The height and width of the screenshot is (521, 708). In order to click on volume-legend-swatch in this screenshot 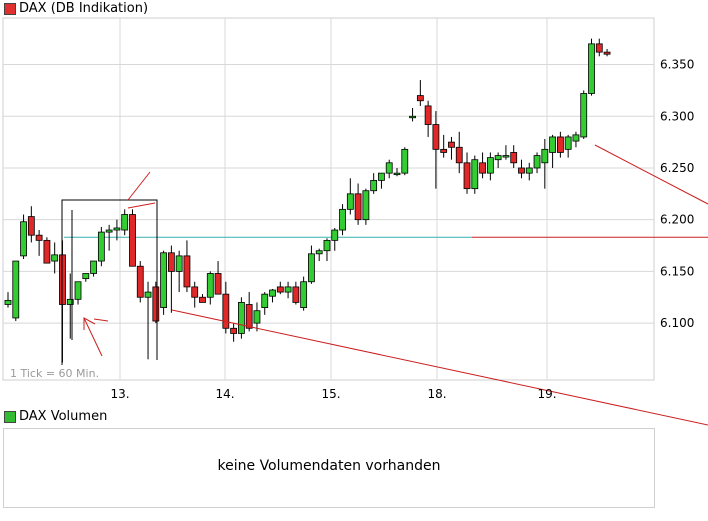, I will do `click(10, 417)`.